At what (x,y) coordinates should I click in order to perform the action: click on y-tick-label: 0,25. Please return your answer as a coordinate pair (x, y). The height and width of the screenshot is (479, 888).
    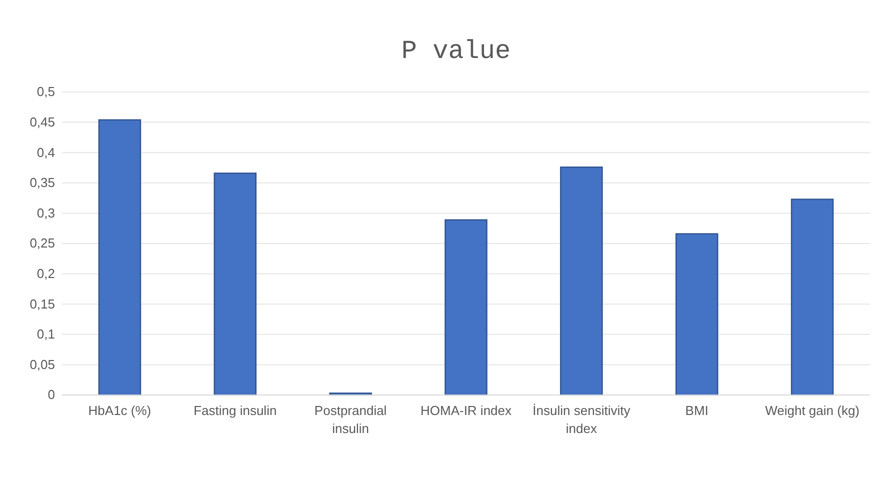
    Looking at the image, I should click on (42, 243).